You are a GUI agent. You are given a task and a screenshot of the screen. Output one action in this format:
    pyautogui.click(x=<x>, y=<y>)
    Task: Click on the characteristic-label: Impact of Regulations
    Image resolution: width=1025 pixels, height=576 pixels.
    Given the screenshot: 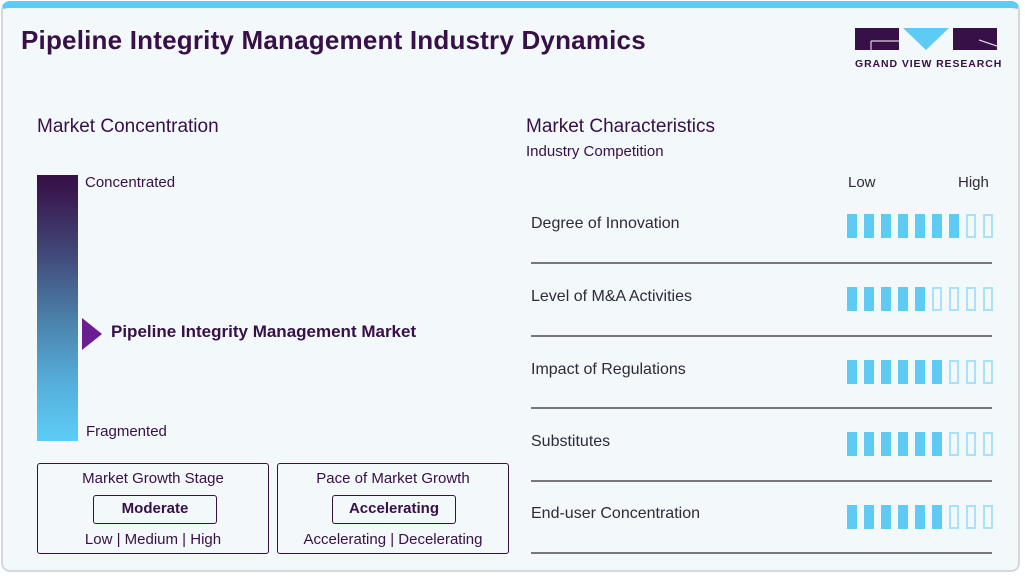 What is the action you would take?
    pyautogui.click(x=608, y=369)
    